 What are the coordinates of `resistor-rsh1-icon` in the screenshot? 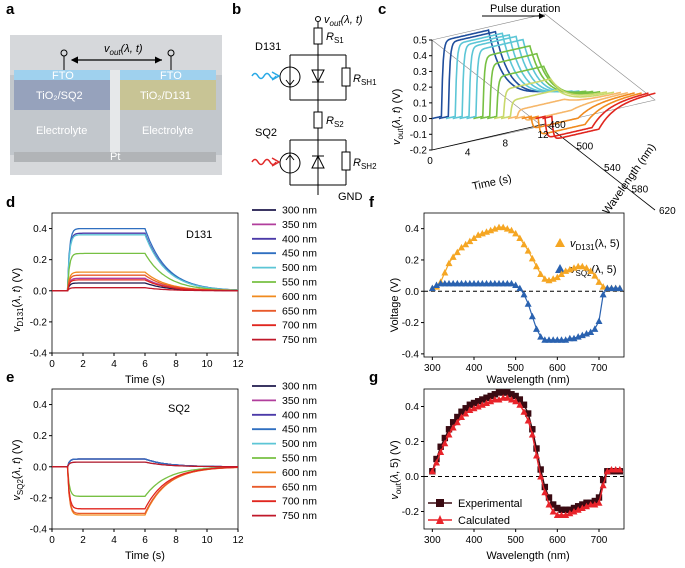 It's located at (346, 77).